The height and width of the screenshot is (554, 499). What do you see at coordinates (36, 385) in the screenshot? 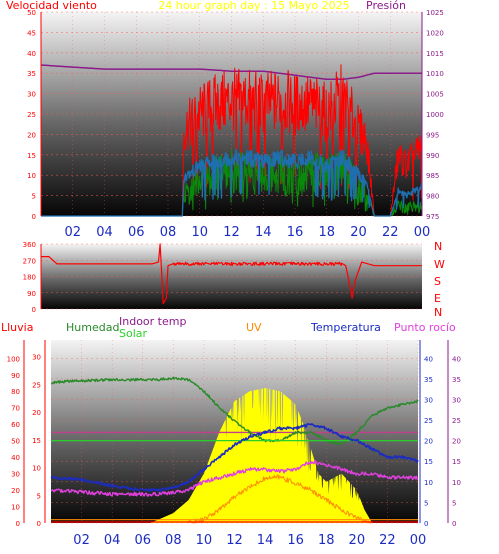
I see `humedad-tick: 25` at bounding box center [36, 385].